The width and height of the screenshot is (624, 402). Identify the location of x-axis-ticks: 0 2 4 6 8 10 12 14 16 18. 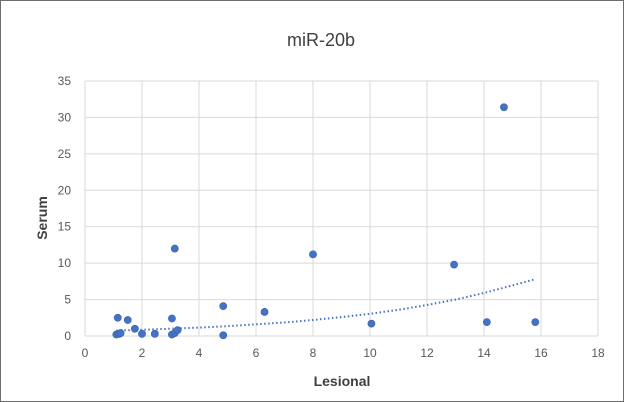
(343, 353).